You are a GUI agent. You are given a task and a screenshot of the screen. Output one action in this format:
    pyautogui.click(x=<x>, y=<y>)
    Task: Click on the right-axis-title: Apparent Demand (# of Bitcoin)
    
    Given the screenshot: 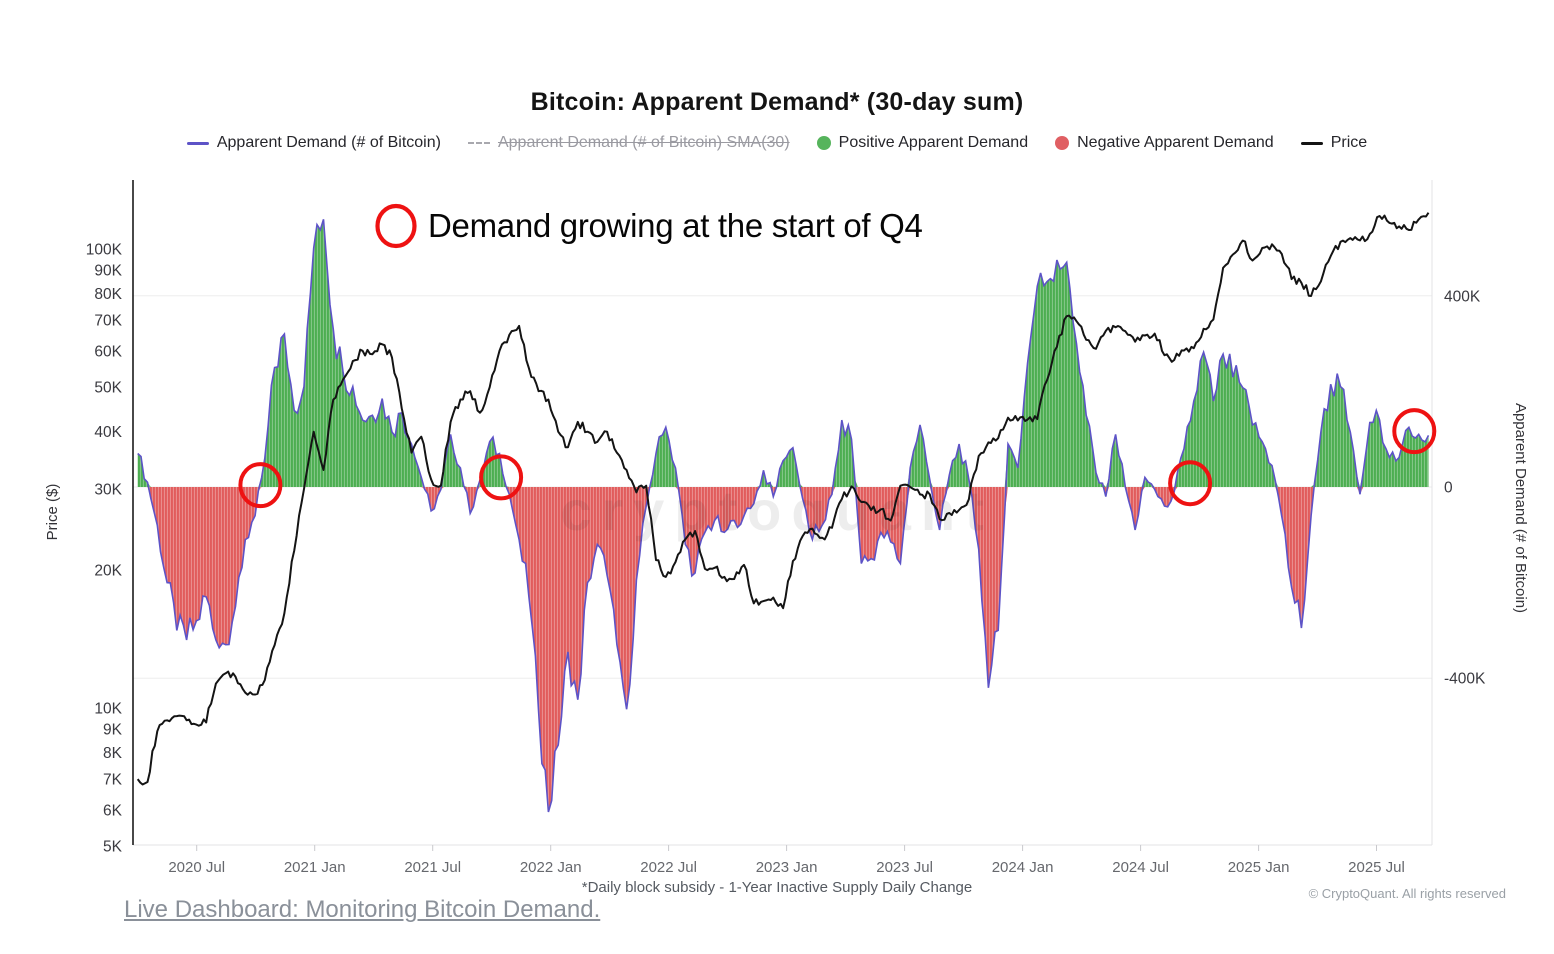 What is the action you would take?
    pyautogui.click(x=1520, y=508)
    